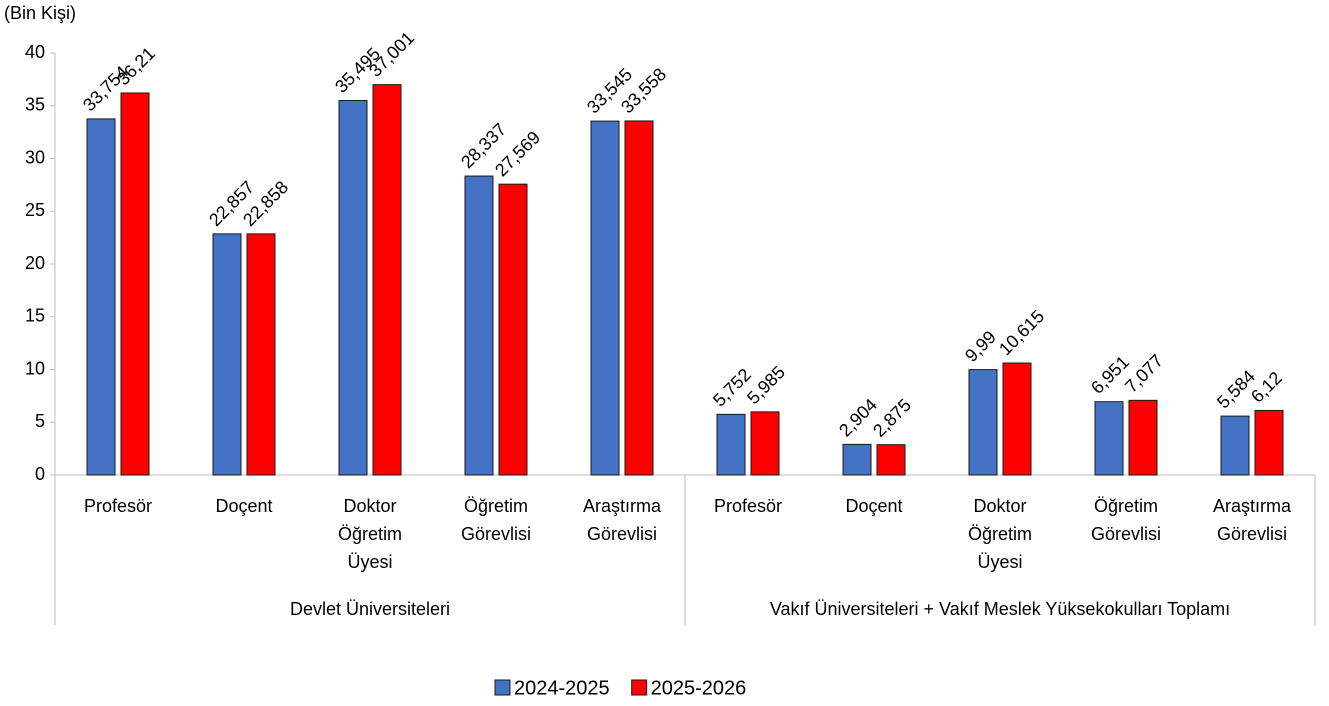 The image size is (1329, 706). I want to click on y-tick-label: 5, so click(40, 421).